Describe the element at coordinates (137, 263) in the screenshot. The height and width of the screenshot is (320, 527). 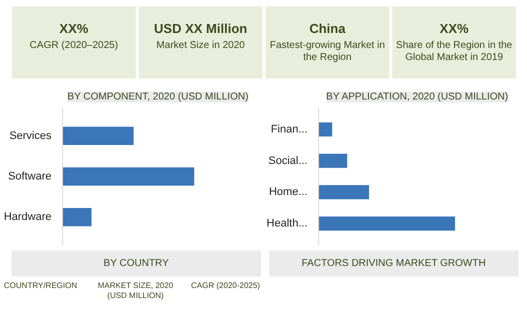
I see `text: BY COUNTRY` at that location.